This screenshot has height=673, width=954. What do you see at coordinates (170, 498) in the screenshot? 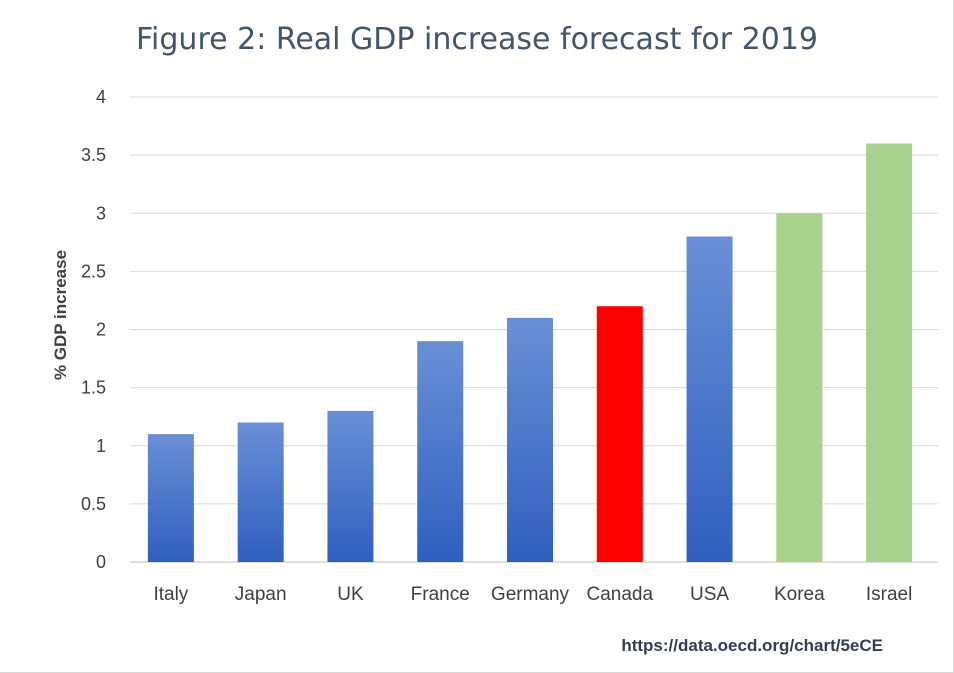
I see `bar-italy` at bounding box center [170, 498].